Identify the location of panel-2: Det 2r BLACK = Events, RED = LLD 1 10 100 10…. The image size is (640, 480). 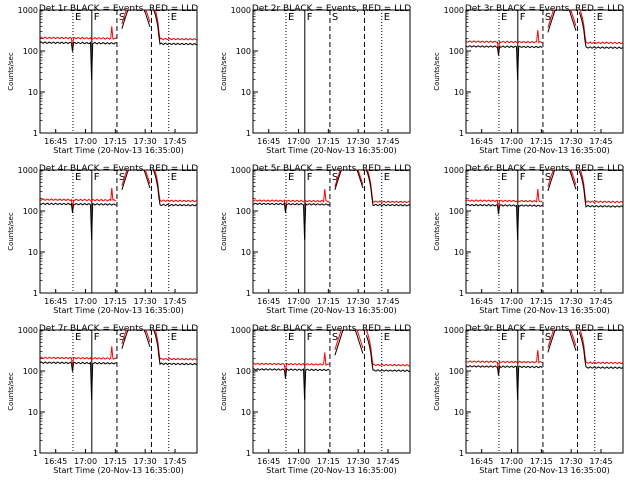
(315, 79).